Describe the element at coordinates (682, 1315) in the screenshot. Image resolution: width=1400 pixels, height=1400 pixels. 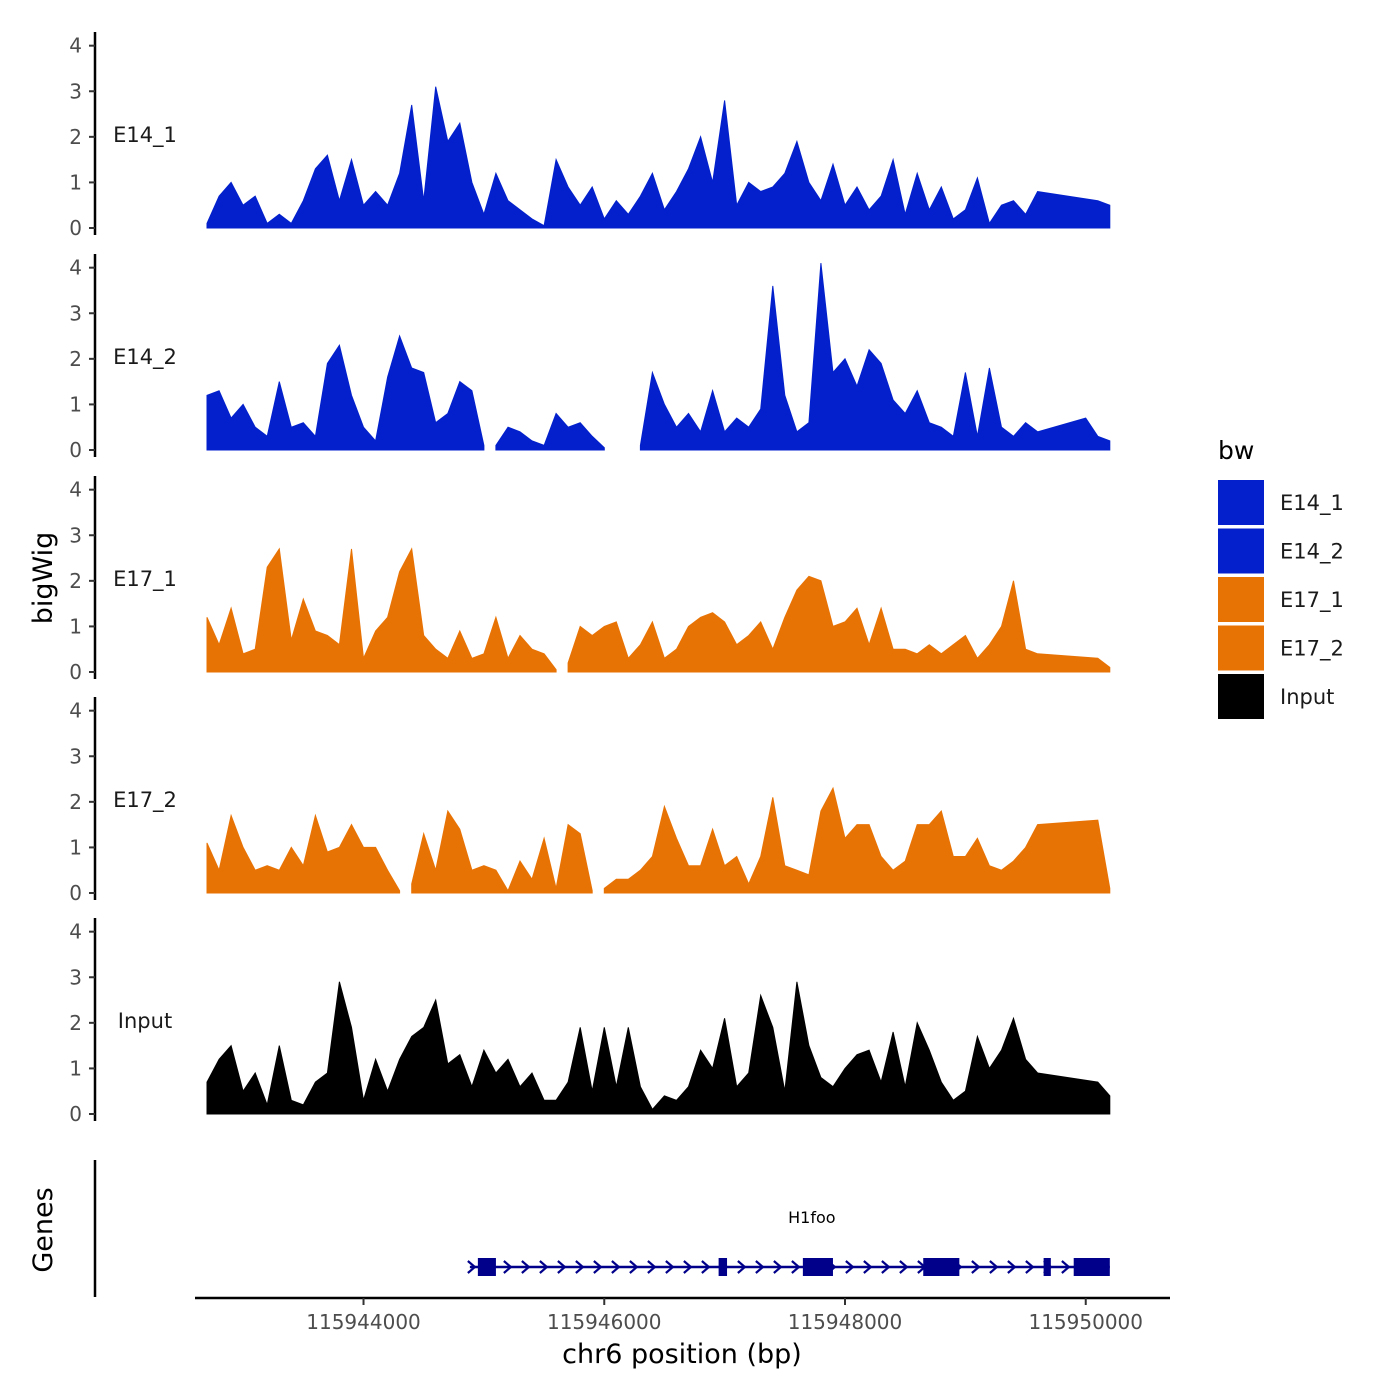
I see `x-axis: 115944000 115946000 115948000 115950000` at that location.